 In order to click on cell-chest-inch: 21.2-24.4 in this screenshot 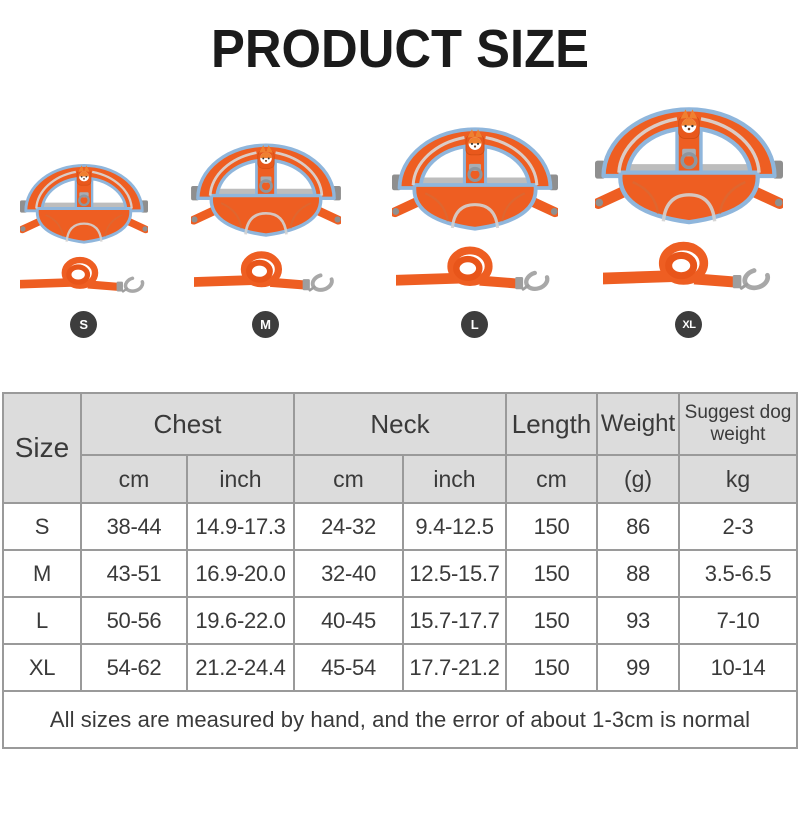, I will do `click(240, 668)`.